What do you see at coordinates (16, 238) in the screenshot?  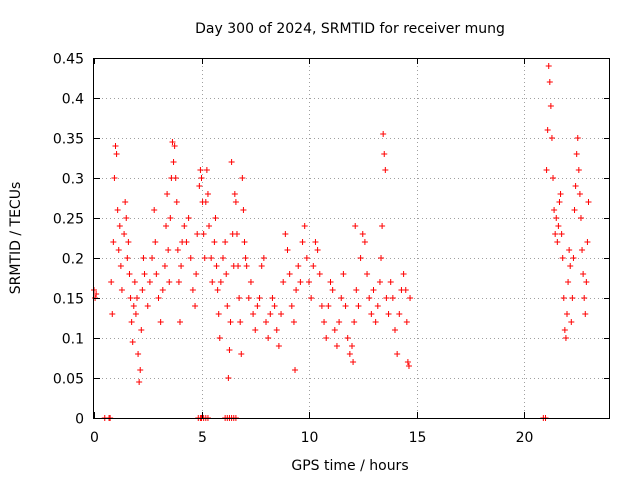 I see `y-axis-label: SRMTID / TECUs` at bounding box center [16, 238].